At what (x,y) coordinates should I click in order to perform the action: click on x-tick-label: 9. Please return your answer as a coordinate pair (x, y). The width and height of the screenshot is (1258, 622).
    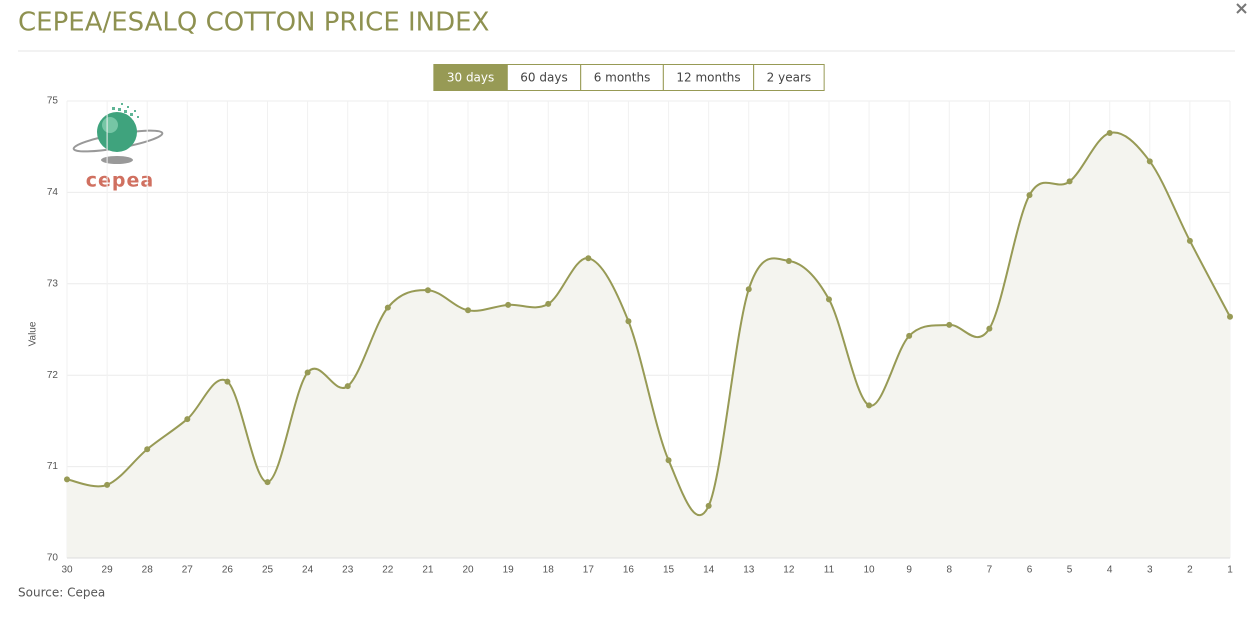
    Looking at the image, I should click on (909, 570).